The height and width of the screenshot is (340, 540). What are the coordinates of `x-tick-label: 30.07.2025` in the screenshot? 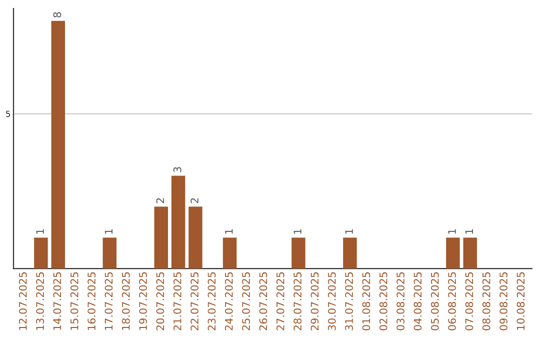 It's located at (332, 301).